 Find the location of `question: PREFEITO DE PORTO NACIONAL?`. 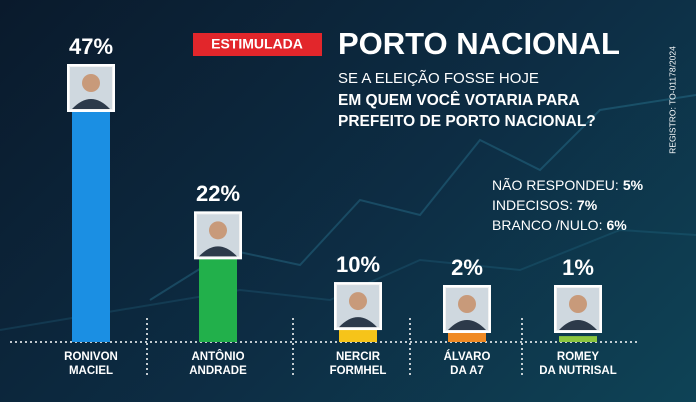

question: PREFEITO DE PORTO NACIONAL? is located at coordinates (467, 121).